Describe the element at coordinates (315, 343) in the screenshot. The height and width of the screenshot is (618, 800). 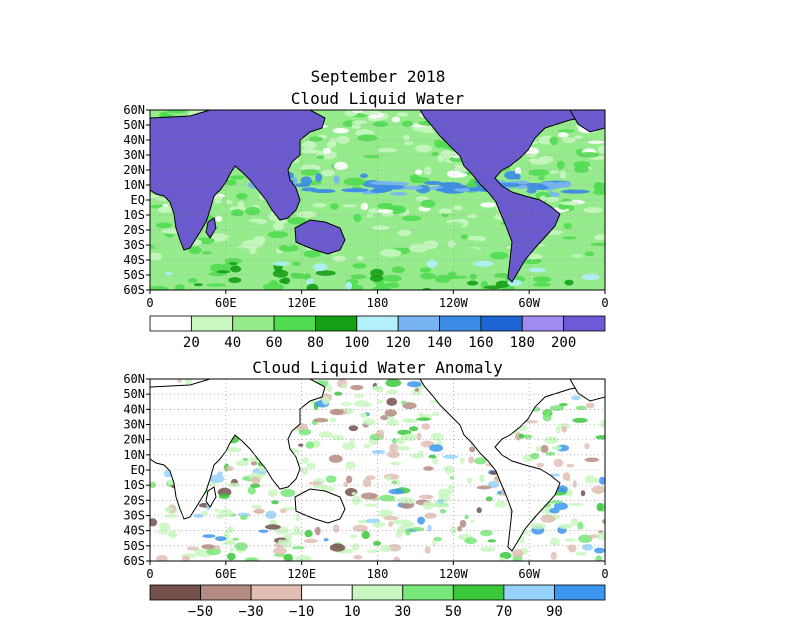
I see `colorbar-label: 80` at that location.